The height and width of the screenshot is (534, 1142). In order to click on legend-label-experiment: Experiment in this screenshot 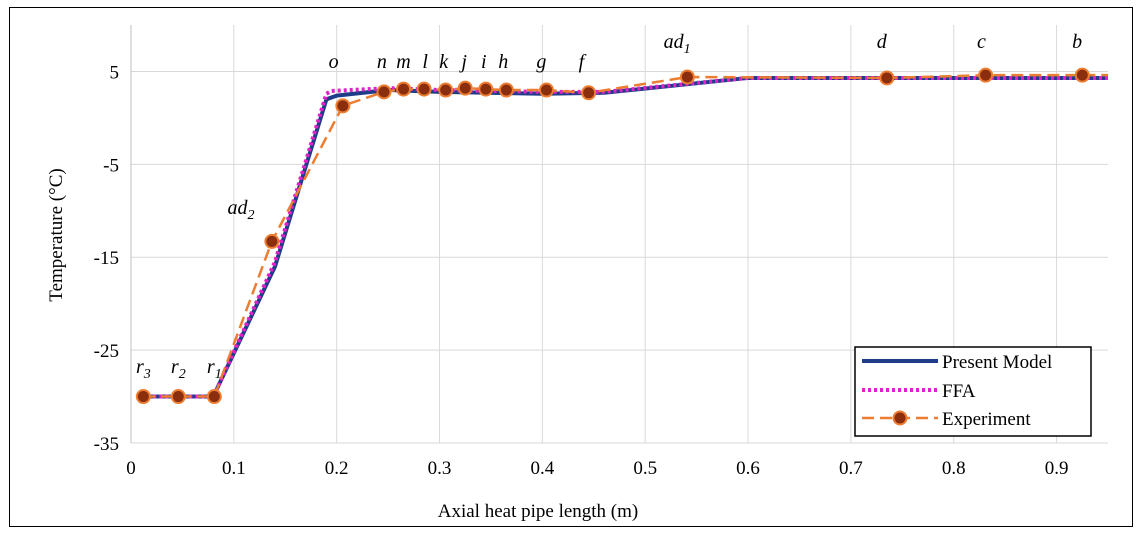, I will do `click(986, 419)`.